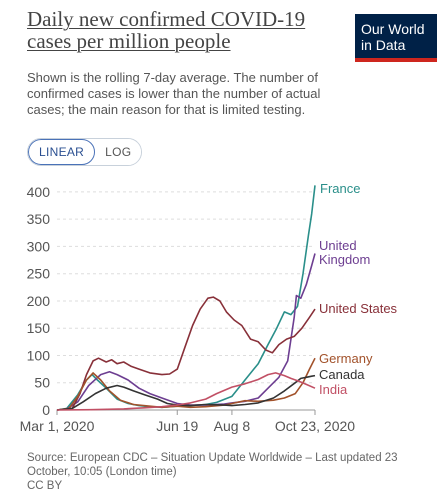 This screenshot has height=500, width=446. What do you see at coordinates (57, 426) in the screenshot?
I see `x-tick-label: Mar 1, 2020` at bounding box center [57, 426].